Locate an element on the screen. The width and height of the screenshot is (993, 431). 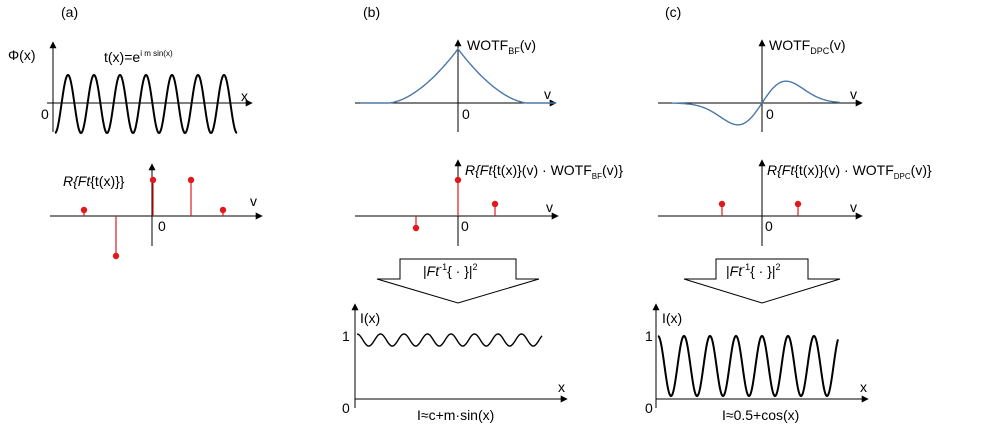
wotf-dpc-zero: 0 is located at coordinates (770, 114).